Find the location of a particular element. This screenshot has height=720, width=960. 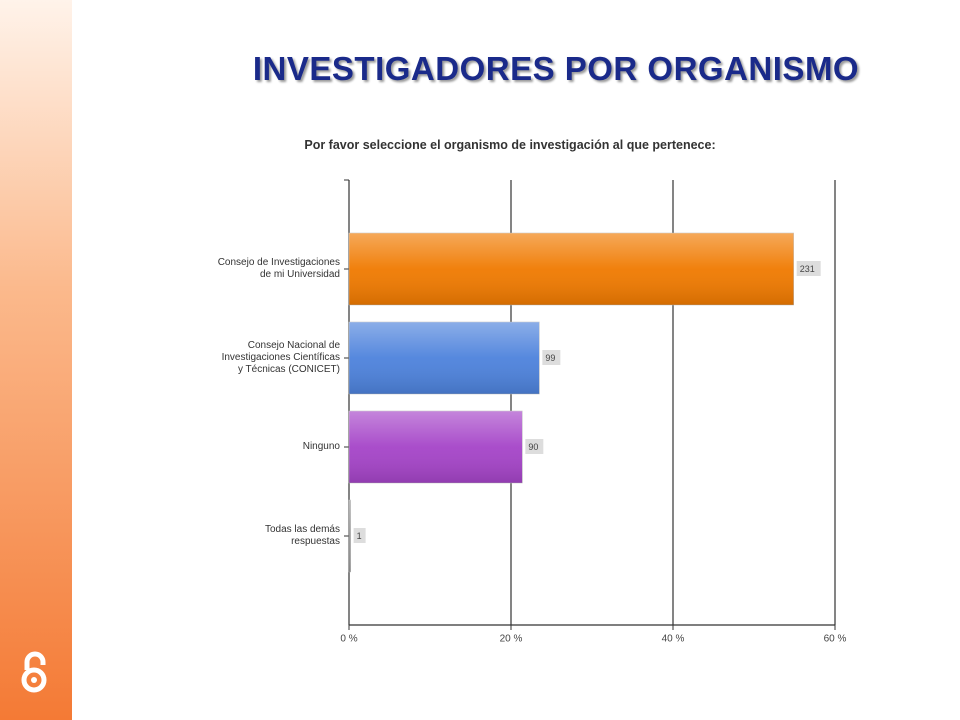

side-strip is located at coordinates (36, 360).